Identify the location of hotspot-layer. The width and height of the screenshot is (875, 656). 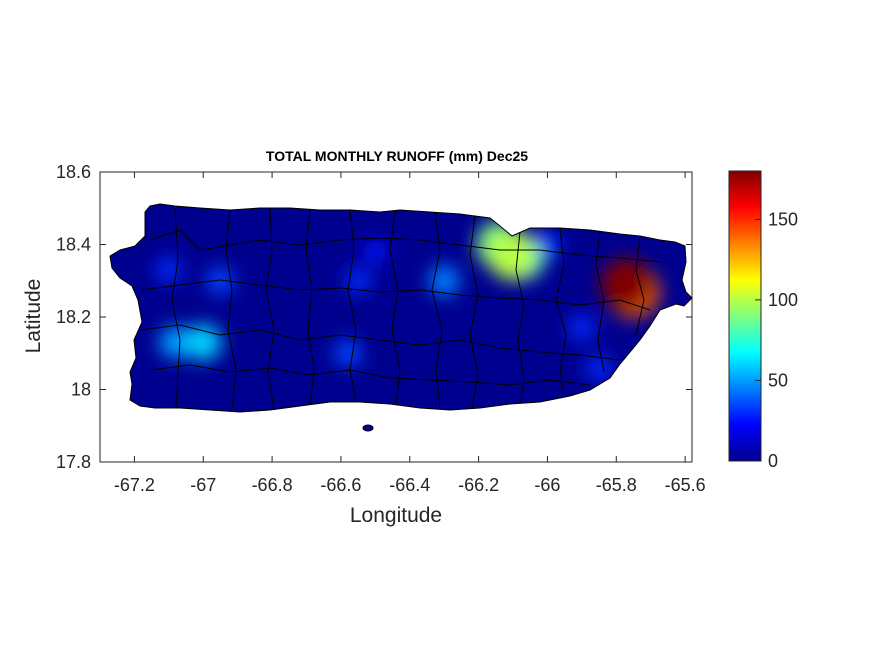
(407, 301).